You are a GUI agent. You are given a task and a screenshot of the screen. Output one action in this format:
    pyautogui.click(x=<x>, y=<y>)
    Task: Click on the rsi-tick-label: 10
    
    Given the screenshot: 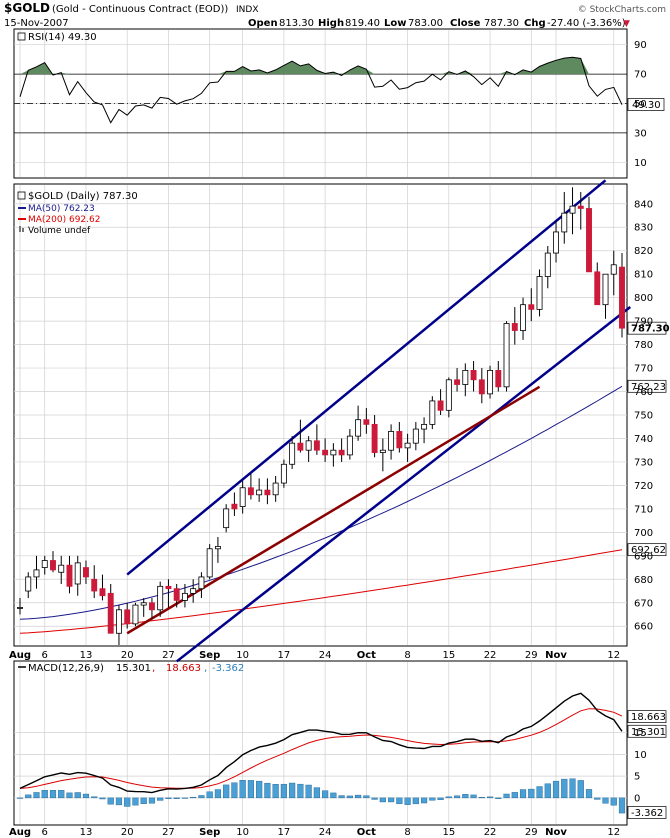 What is the action you would take?
    pyautogui.click(x=640, y=163)
    